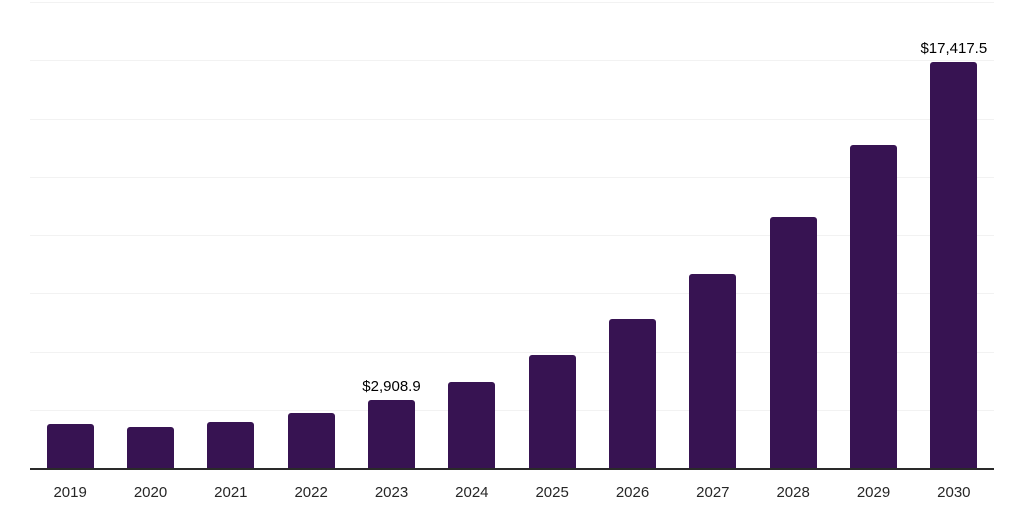 The image size is (1024, 512). What do you see at coordinates (713, 371) in the screenshot?
I see `bar-2027` at bounding box center [713, 371].